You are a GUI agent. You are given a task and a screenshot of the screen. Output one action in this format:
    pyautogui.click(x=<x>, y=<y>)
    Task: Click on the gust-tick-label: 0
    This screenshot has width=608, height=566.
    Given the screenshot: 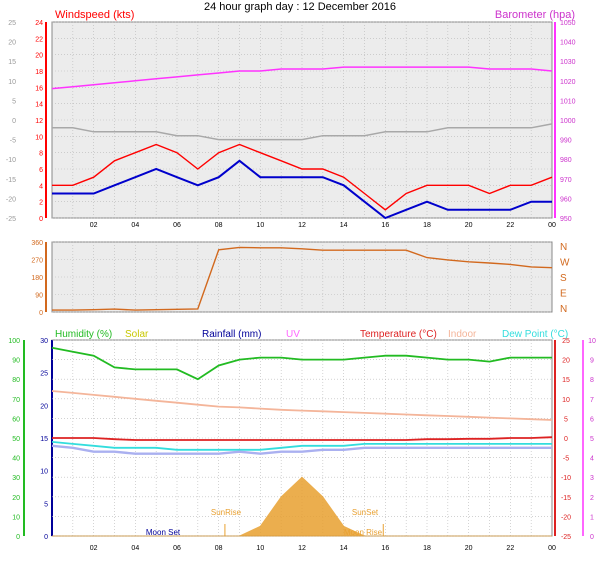 What is the action you would take?
    pyautogui.click(x=14, y=121)
    